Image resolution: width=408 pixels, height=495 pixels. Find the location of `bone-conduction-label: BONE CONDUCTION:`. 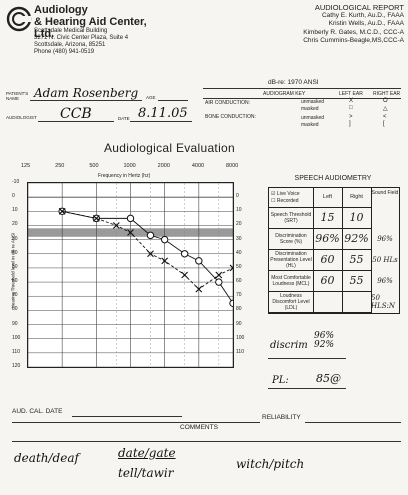

bone-conduction-label: BONE CONDUCTION: is located at coordinates (230, 117).